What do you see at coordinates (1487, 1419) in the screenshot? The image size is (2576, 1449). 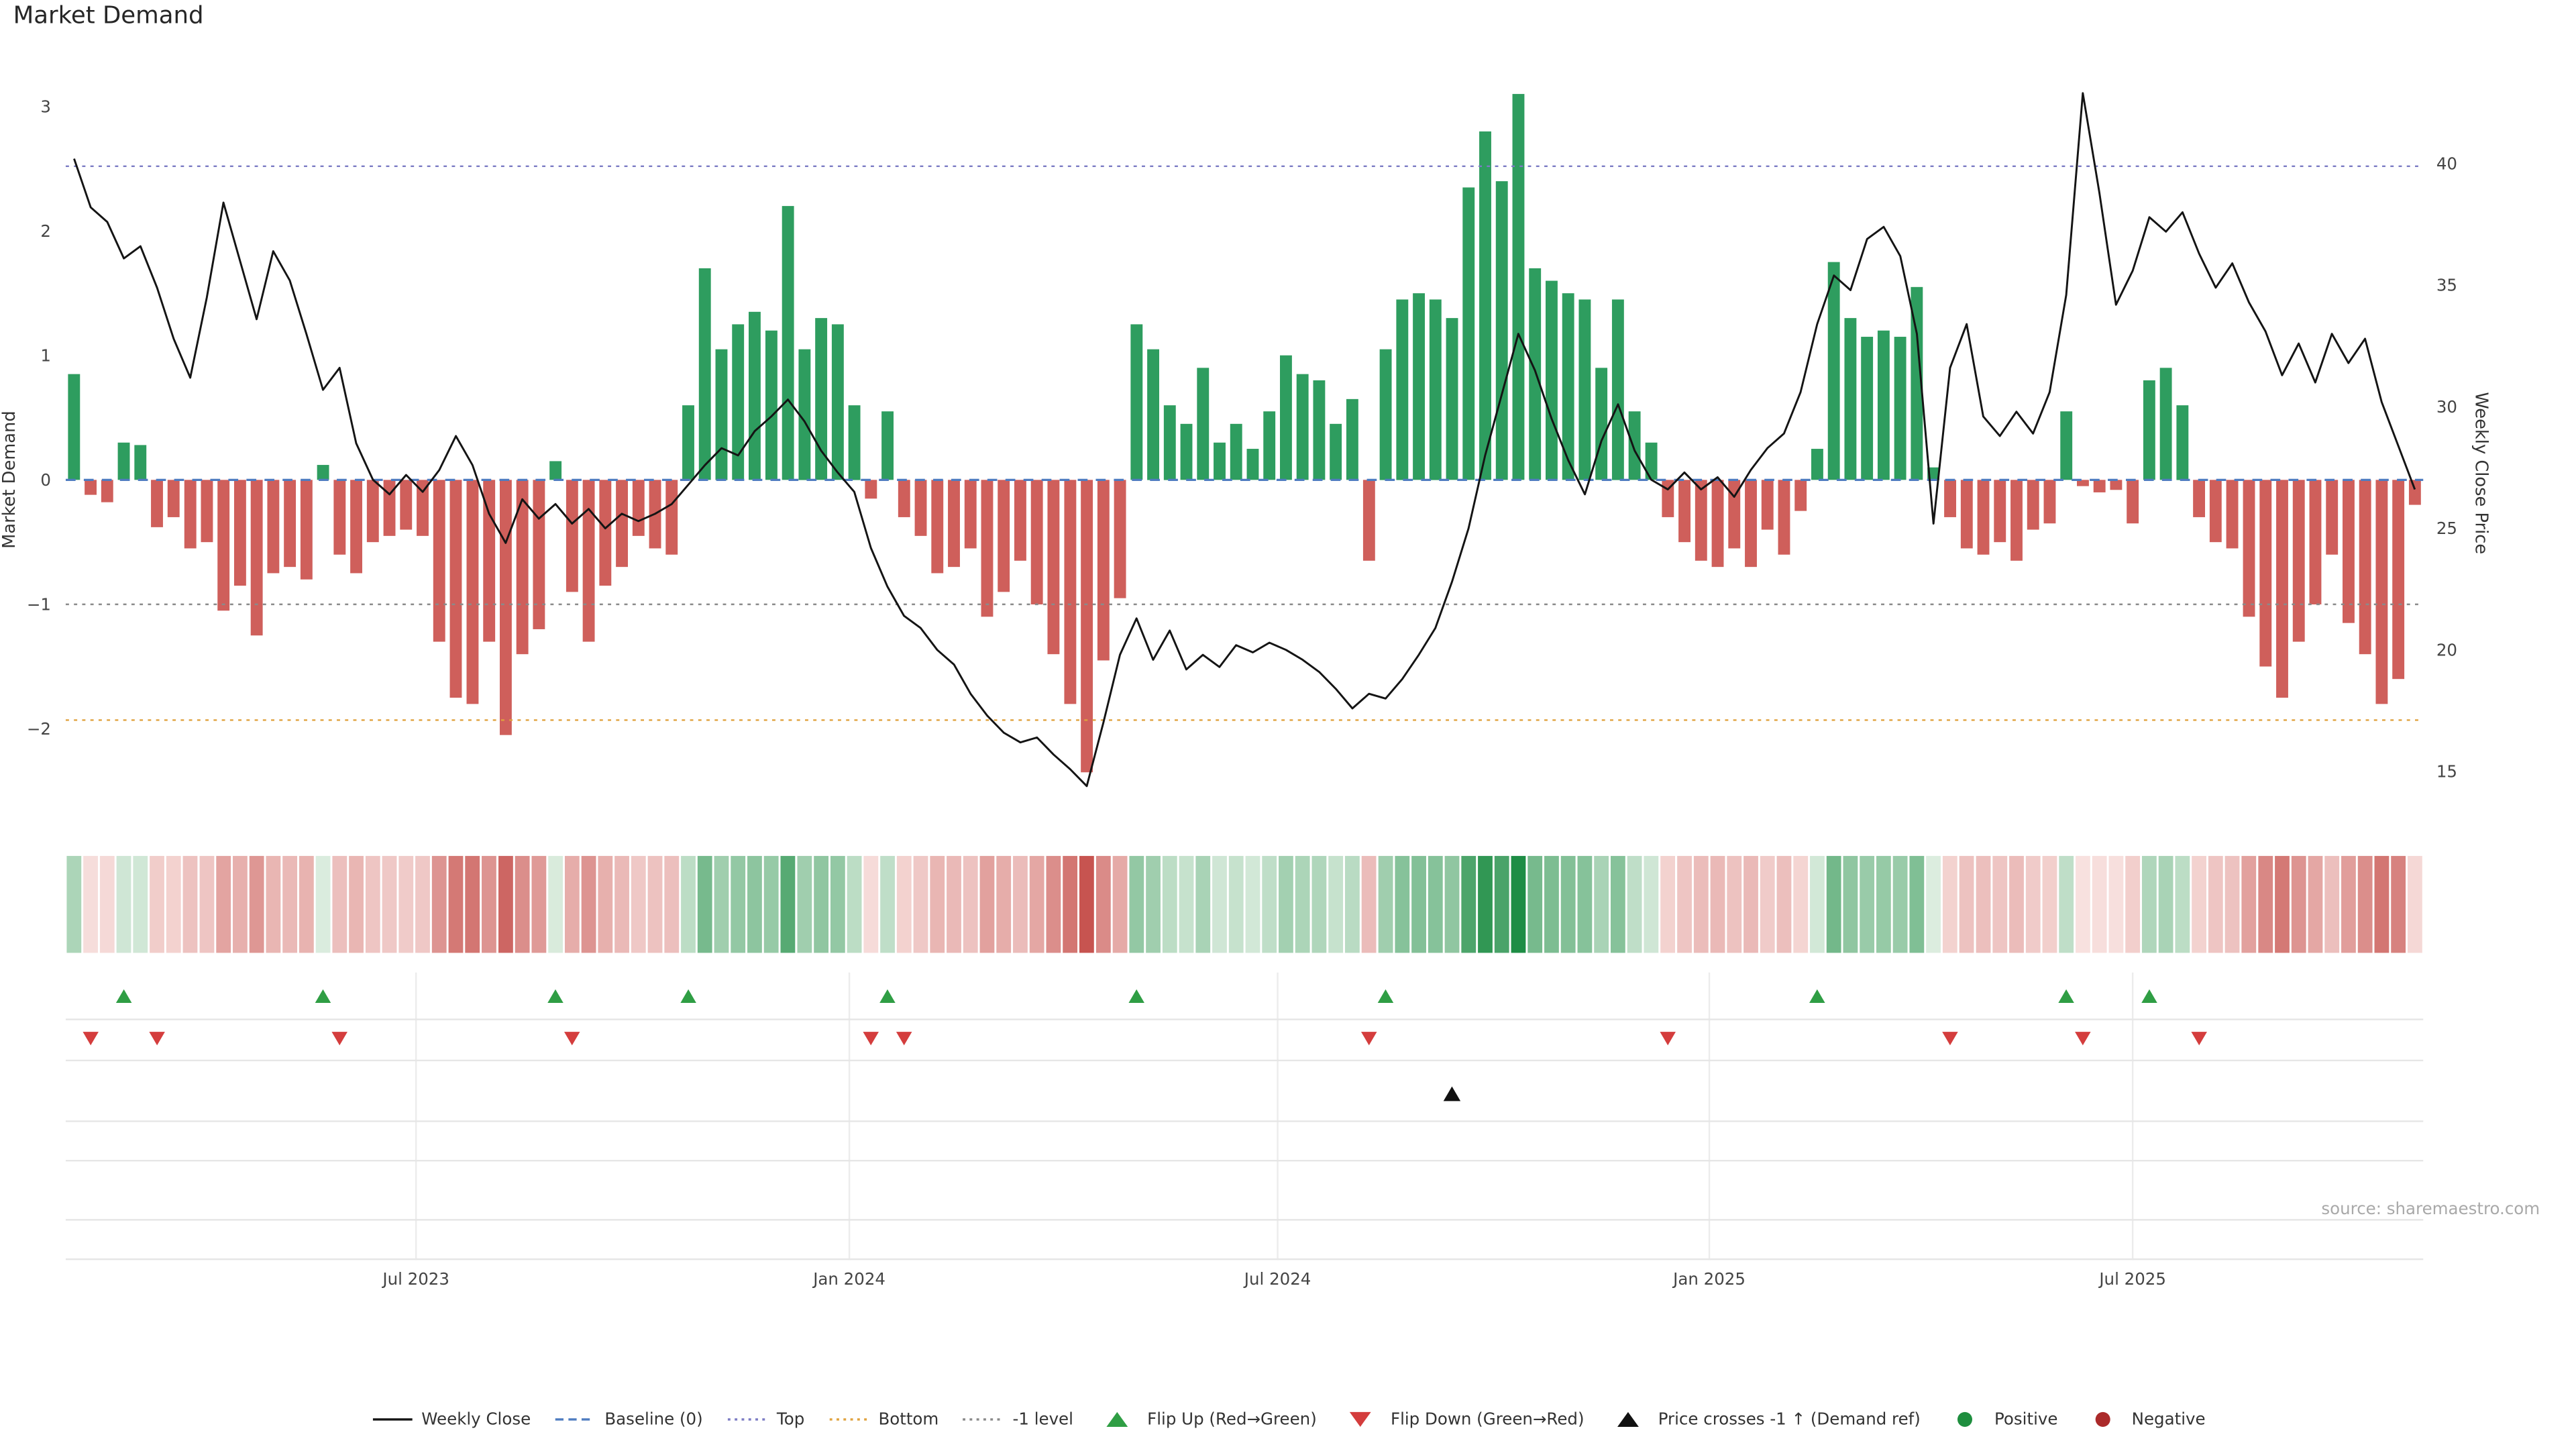 I see `legend-label: Flip Down (Green→Red)` at bounding box center [1487, 1419].